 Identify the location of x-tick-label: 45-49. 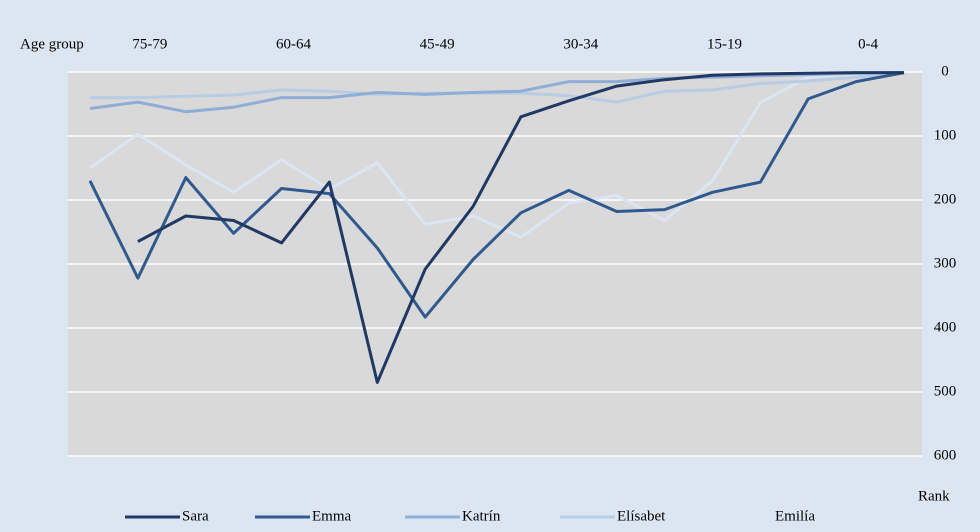
(437, 44).